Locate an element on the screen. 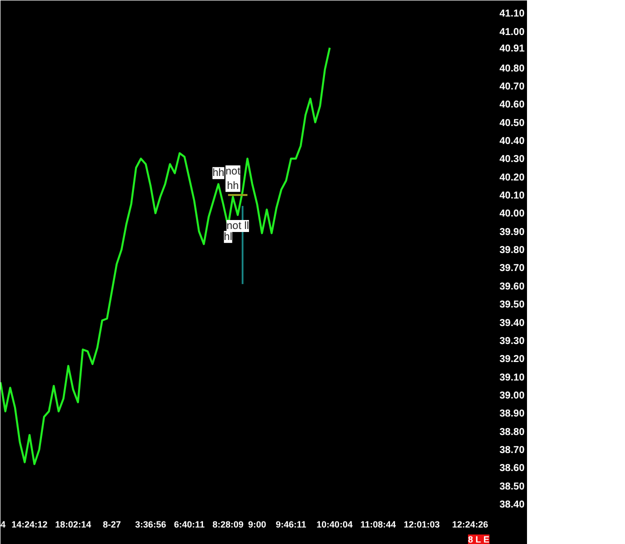  y-tick-label: 39.70 is located at coordinates (512, 268).